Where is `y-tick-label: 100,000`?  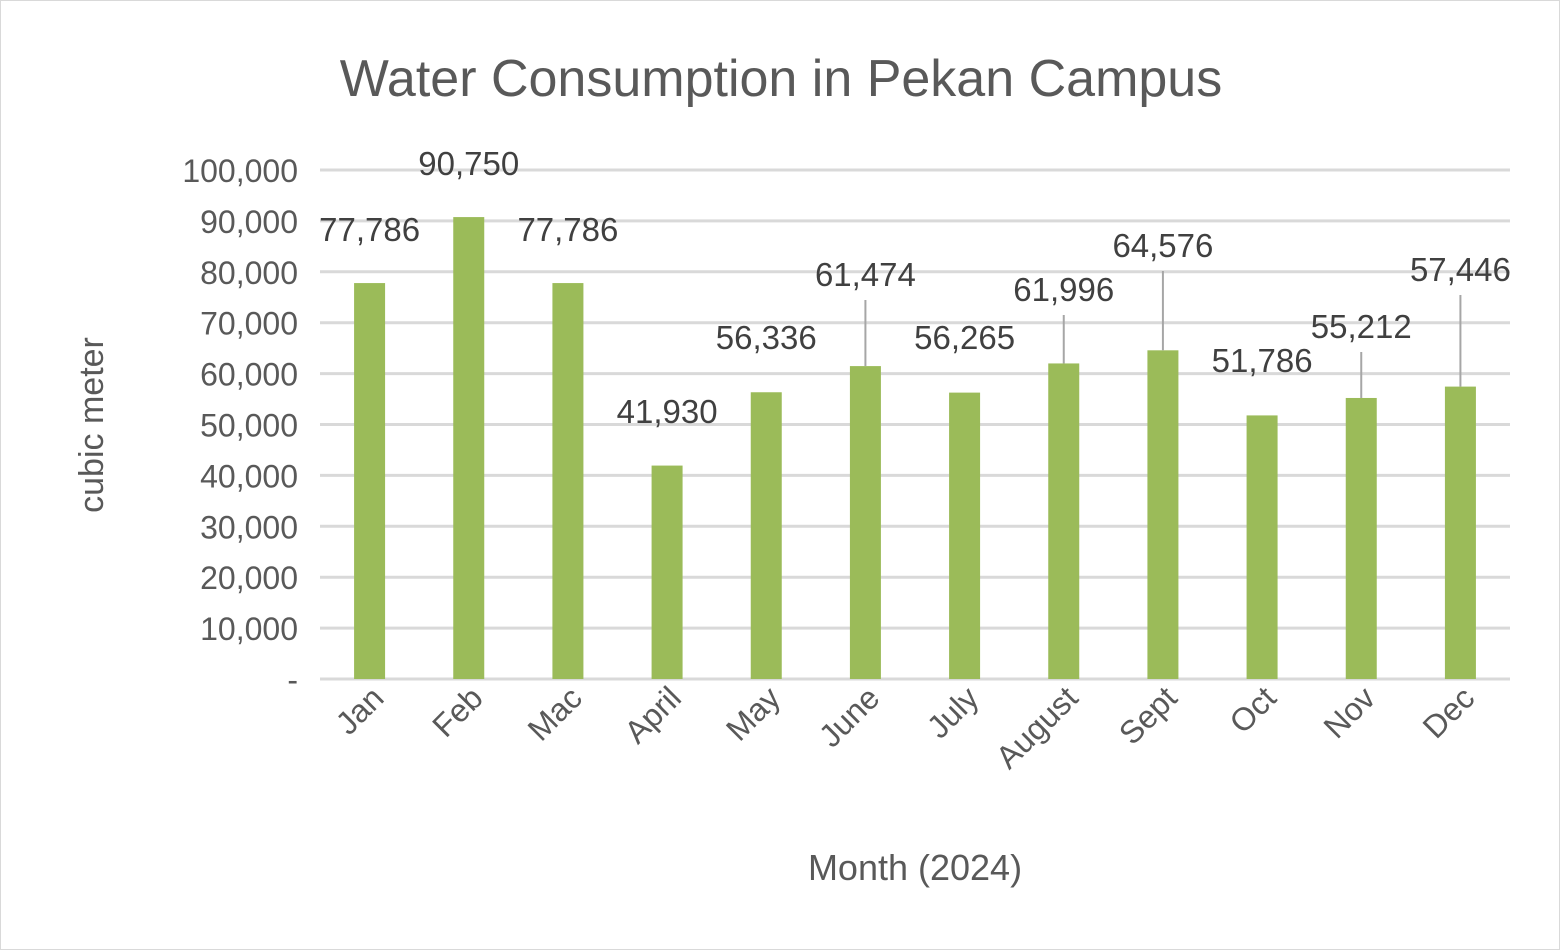
y-tick-label: 100,000 is located at coordinates (240, 171).